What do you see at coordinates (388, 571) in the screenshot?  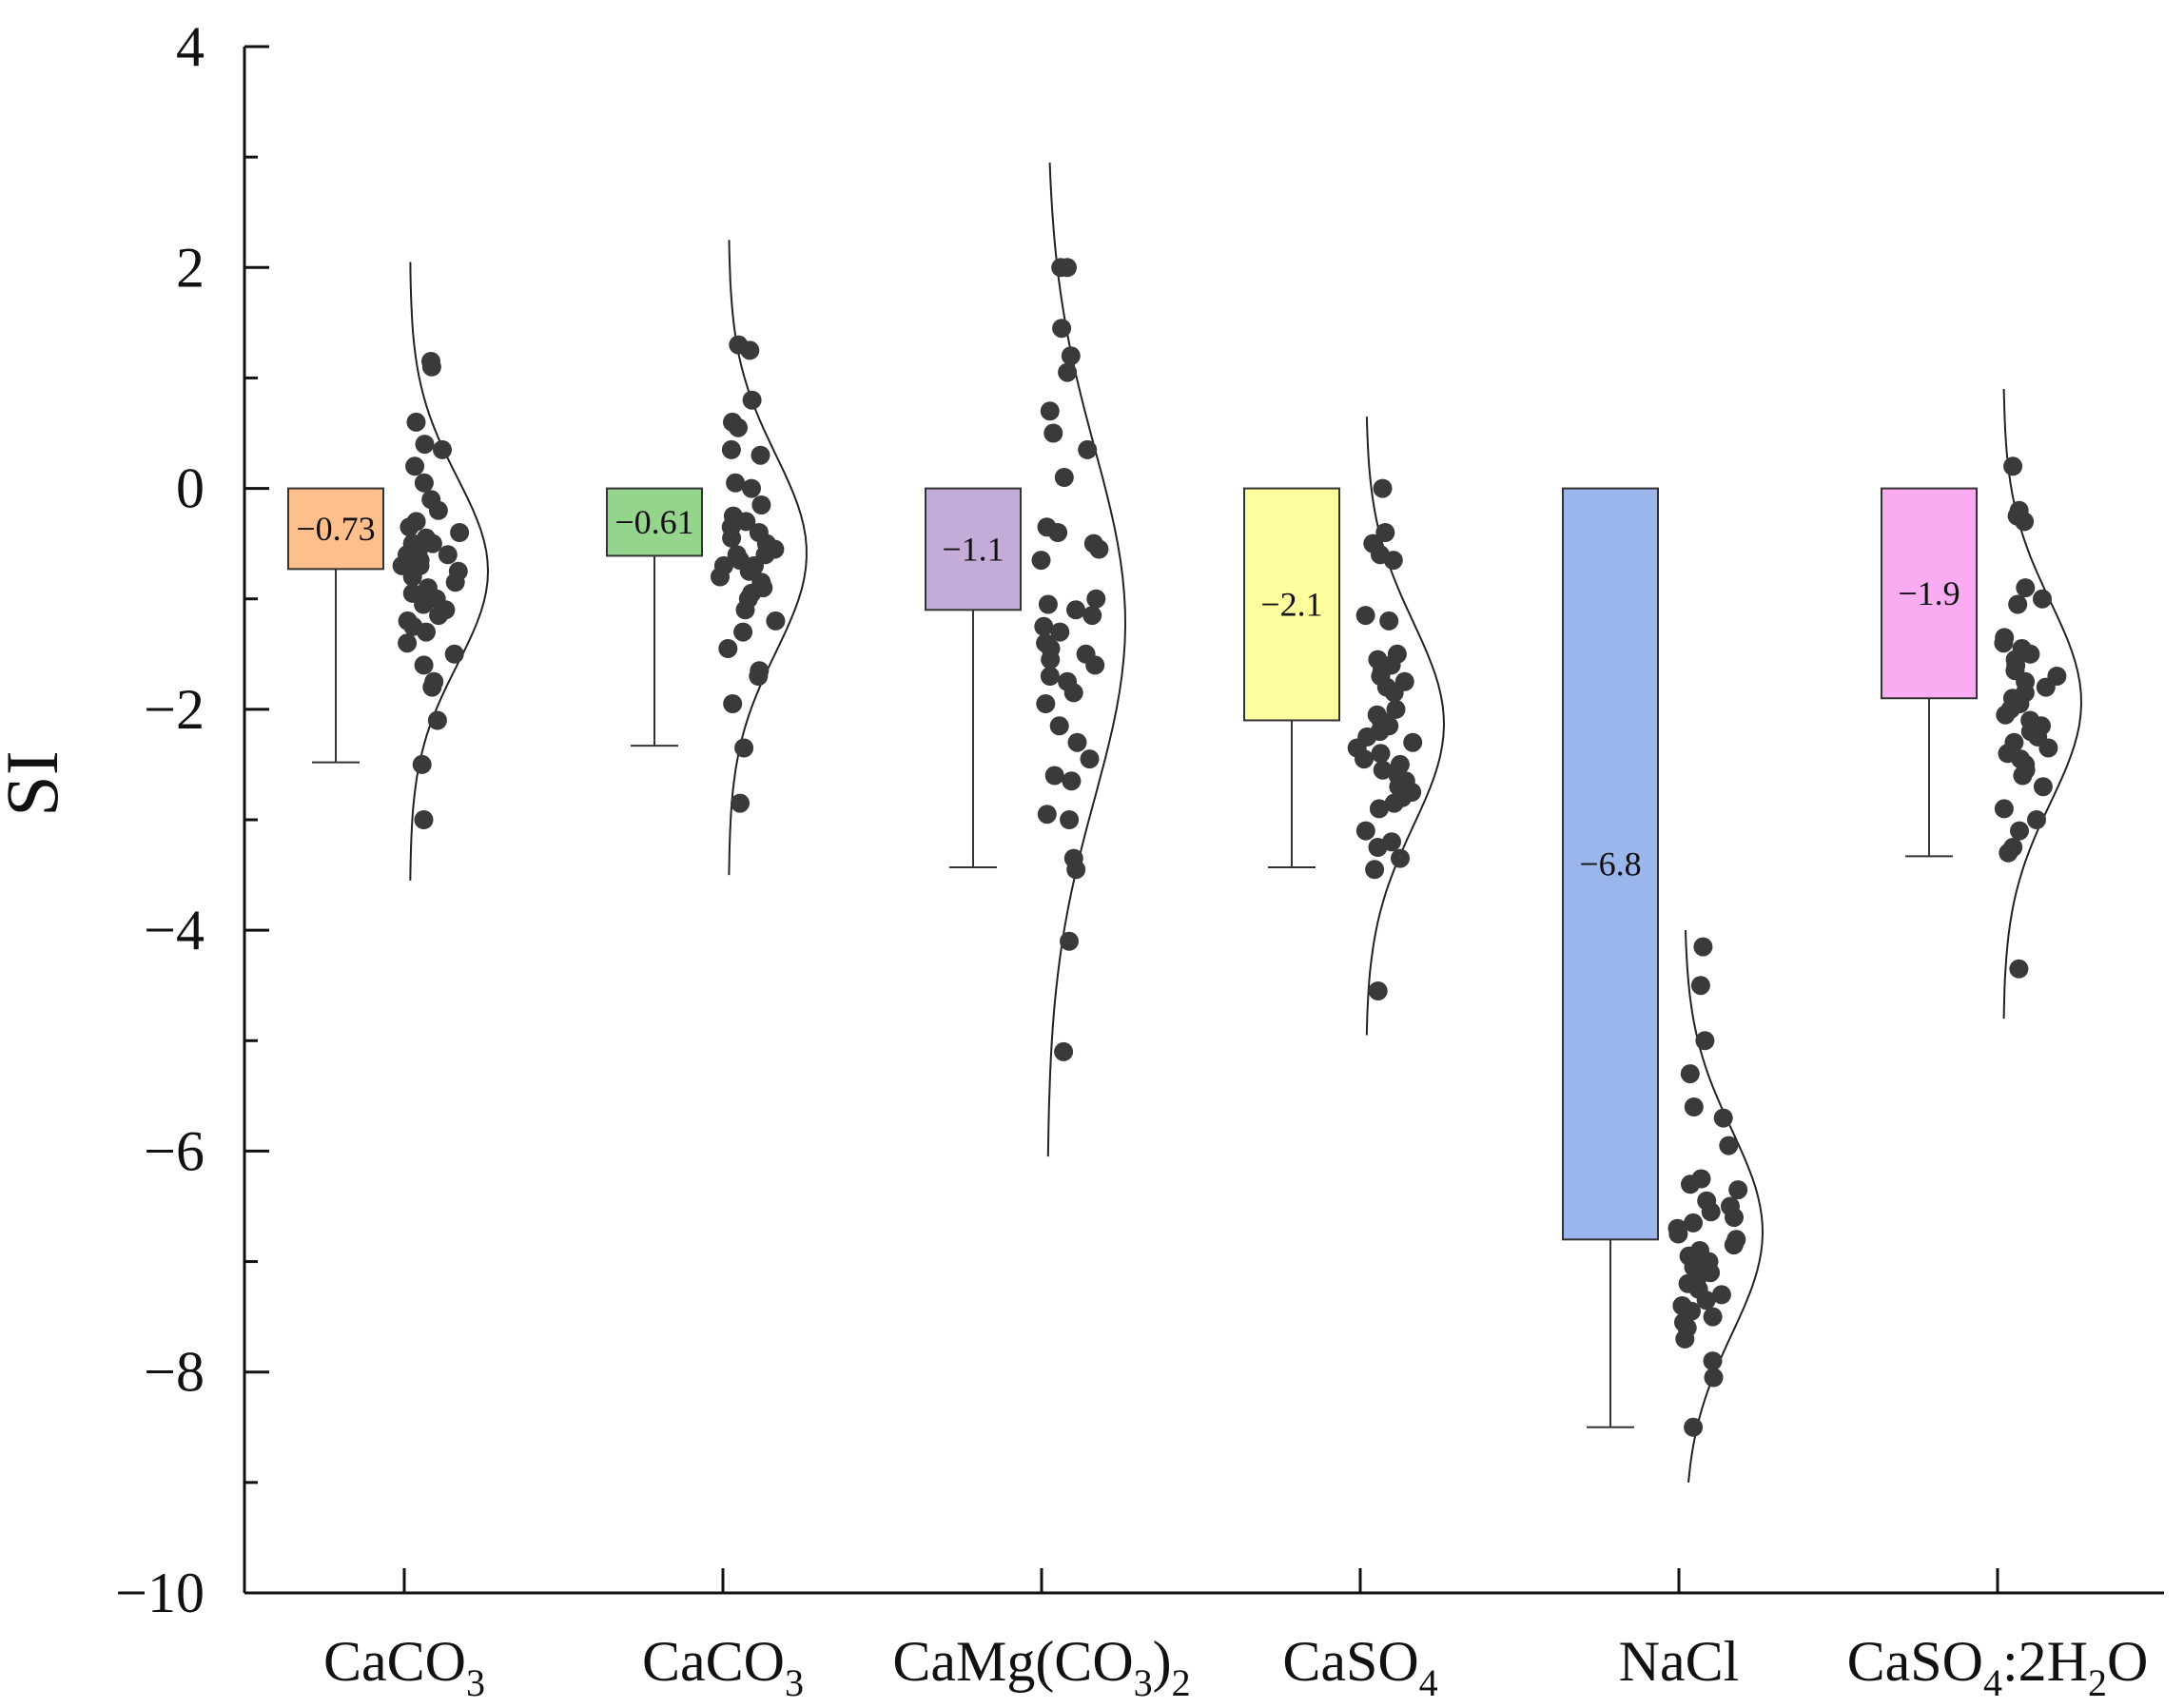 I see `series-1: −0.73` at bounding box center [388, 571].